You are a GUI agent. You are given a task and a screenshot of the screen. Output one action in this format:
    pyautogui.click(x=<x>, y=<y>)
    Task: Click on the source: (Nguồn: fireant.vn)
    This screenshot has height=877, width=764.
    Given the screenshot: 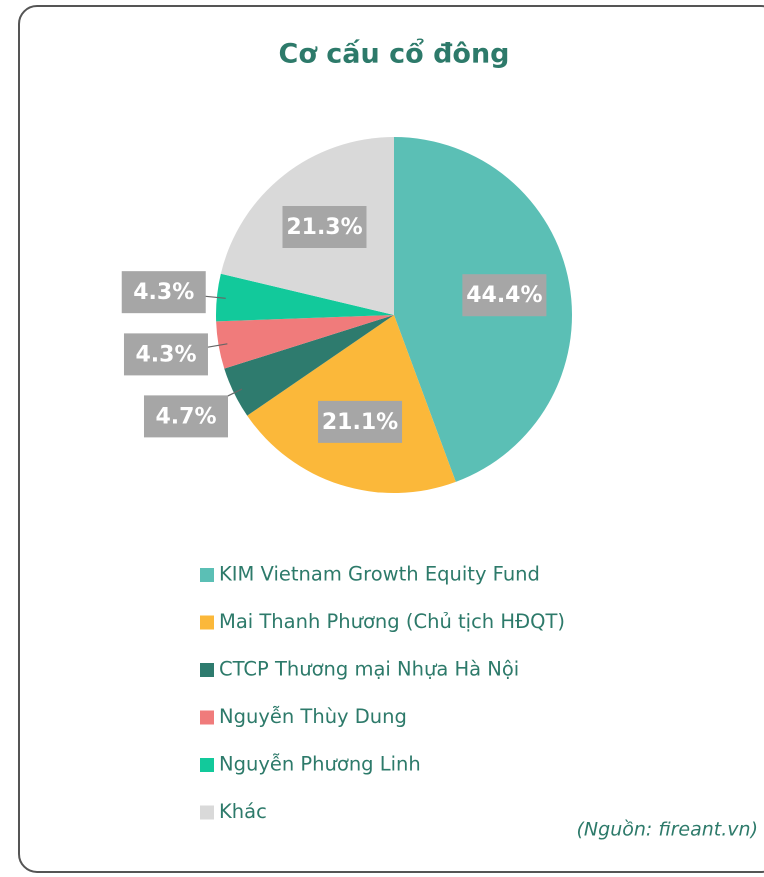 What is the action you would take?
    pyautogui.click(x=667, y=830)
    